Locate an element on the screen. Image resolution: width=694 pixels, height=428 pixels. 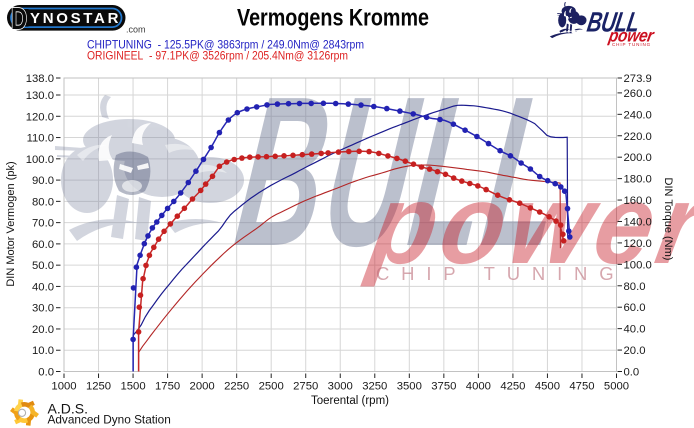
svg-text: DIN Torque (Nm) is located at coordinates (668, 219).